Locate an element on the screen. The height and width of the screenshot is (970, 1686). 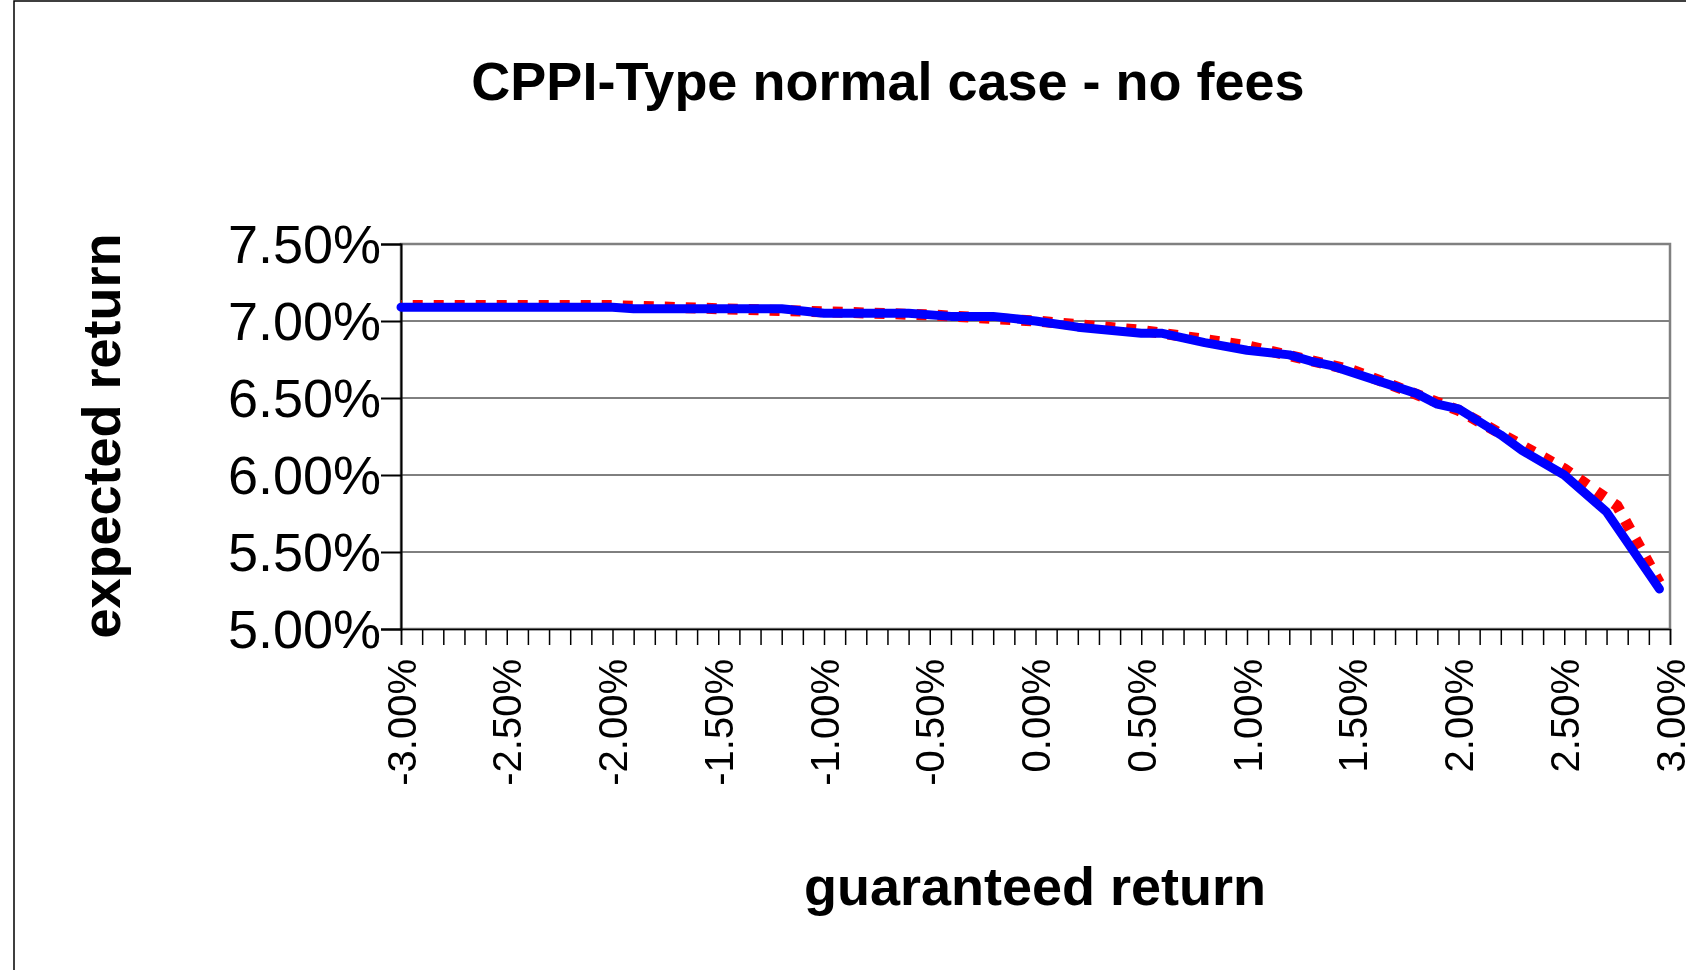
x-tick-label: 2.00% is located at coordinates (1459, 716).